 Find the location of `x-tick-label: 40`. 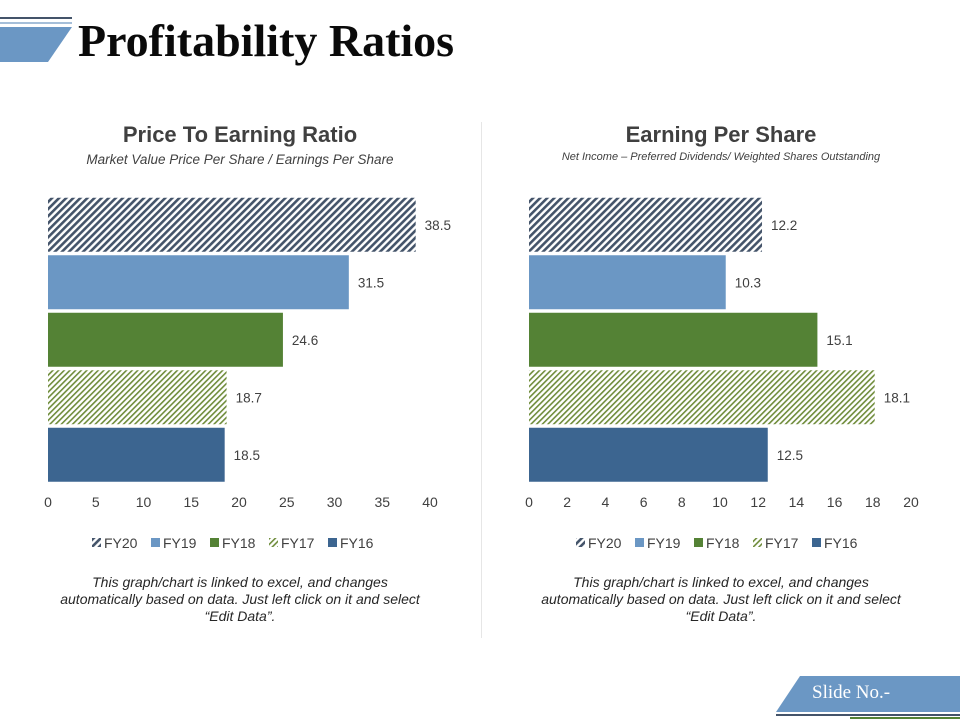

x-tick-label: 40 is located at coordinates (430, 502).